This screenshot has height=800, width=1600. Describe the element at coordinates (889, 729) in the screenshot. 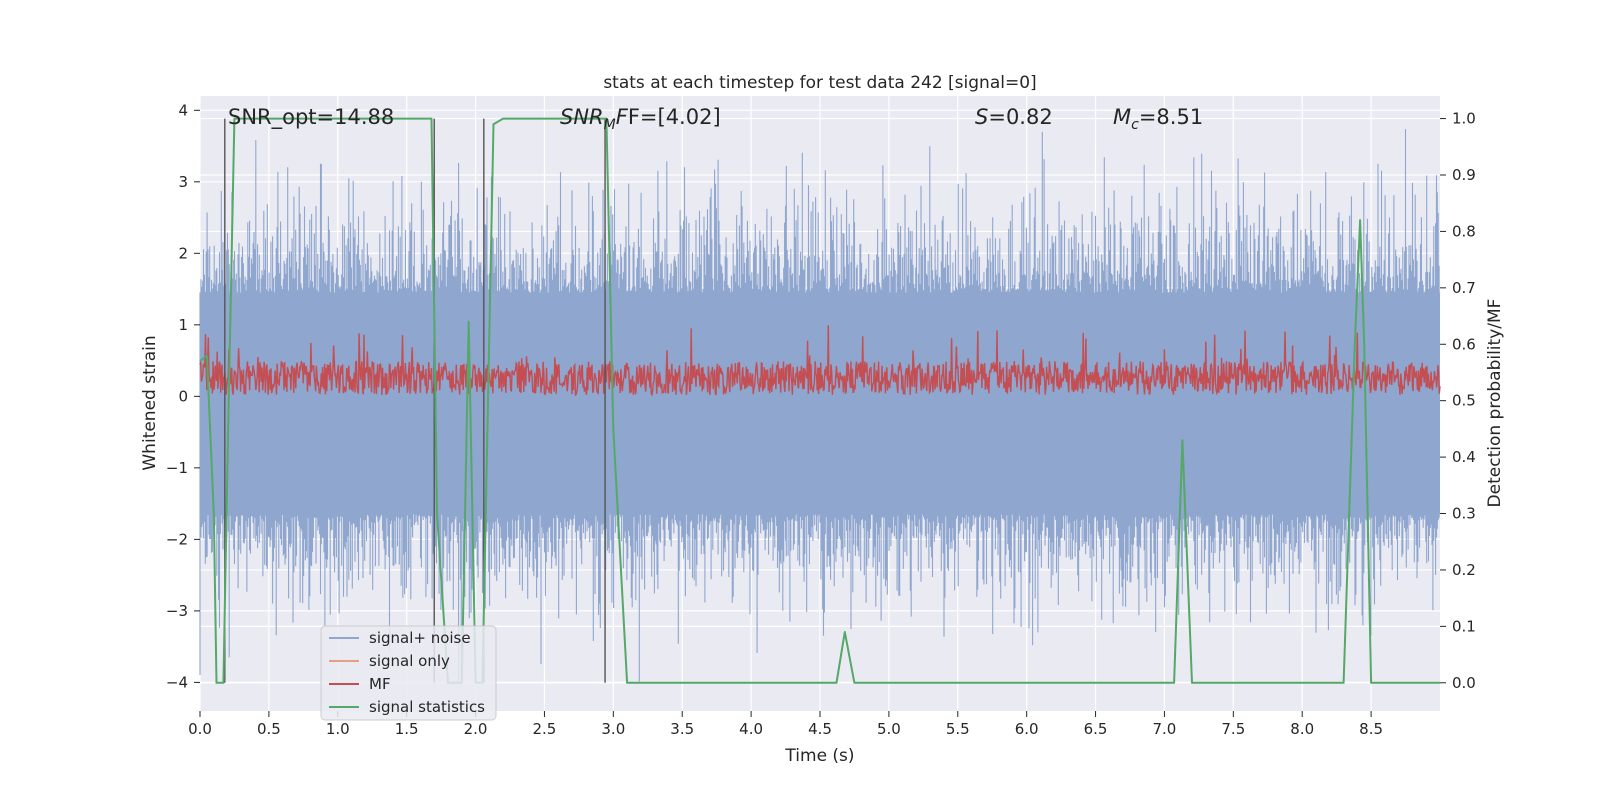

I see `x-tick-label: 5.0` at that location.